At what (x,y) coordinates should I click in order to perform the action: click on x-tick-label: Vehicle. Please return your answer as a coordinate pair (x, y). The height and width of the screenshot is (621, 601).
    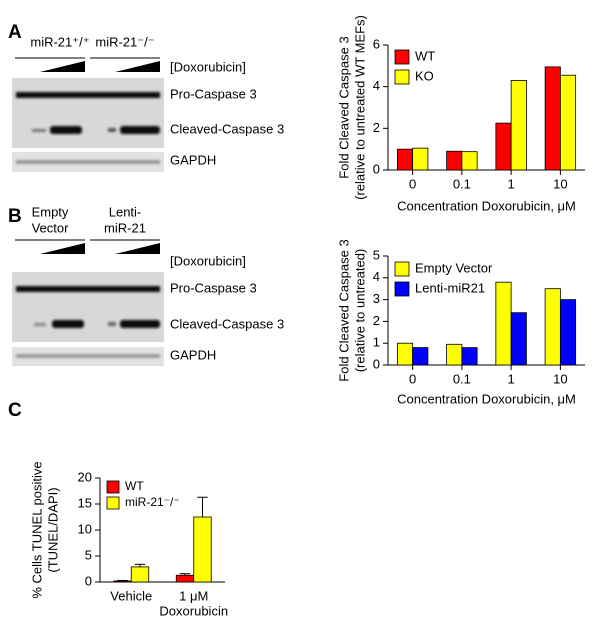
    Looking at the image, I should click on (131, 595).